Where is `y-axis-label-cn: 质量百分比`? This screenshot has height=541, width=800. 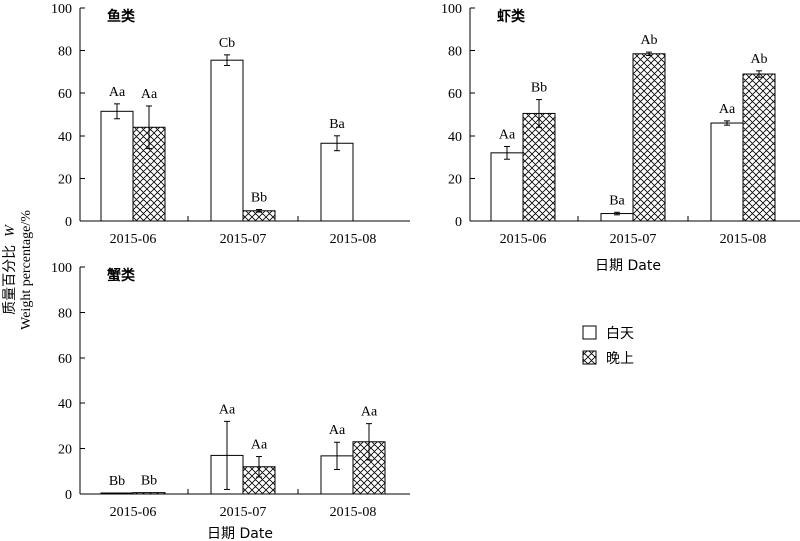
y-axis-label-cn: 质量百分比 is located at coordinates (10, 280).